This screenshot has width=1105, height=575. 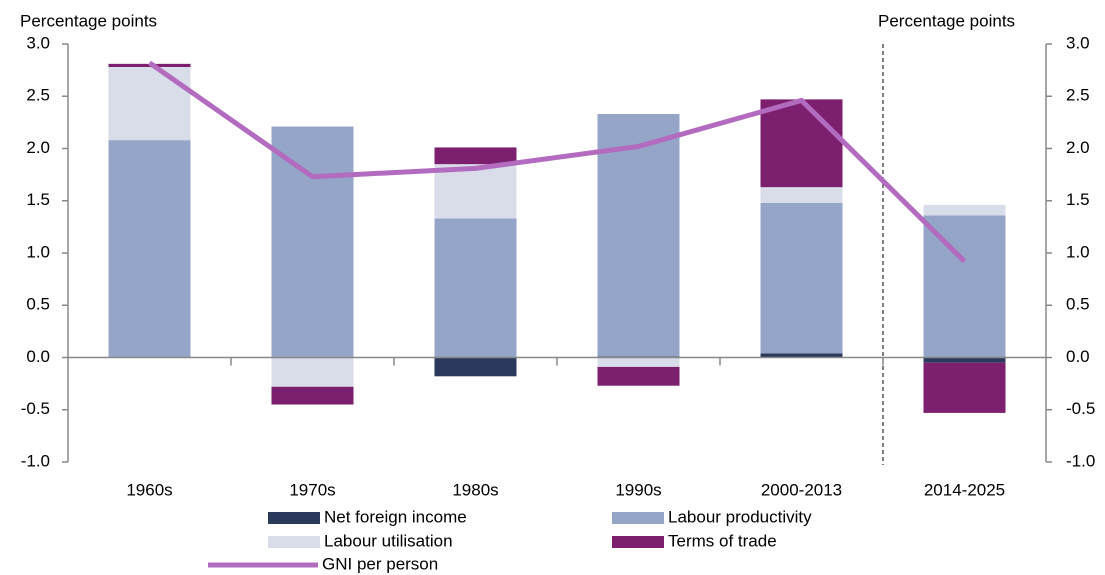 What do you see at coordinates (1078, 42) in the screenshot?
I see `y2-tick-label: 3.0` at bounding box center [1078, 42].